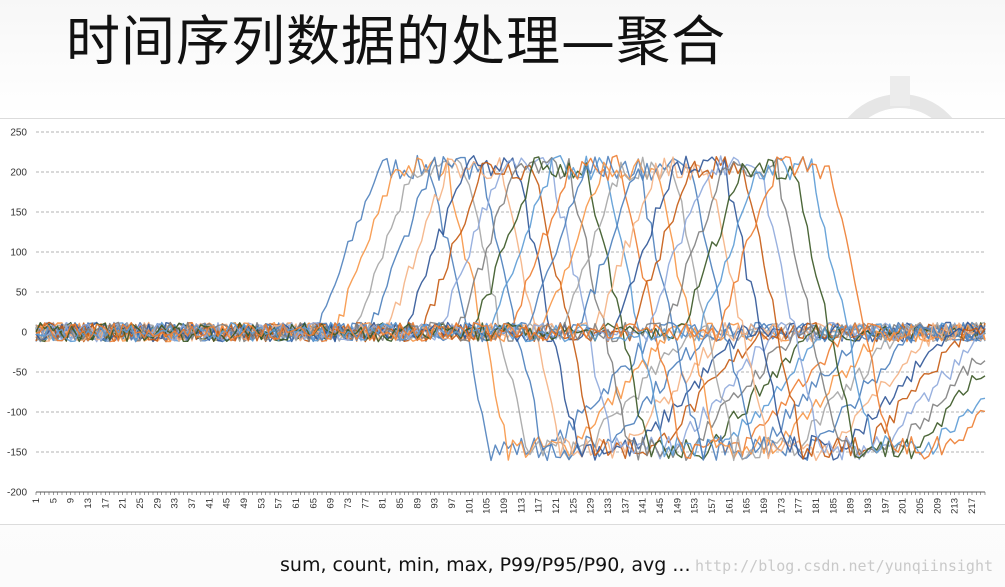 Image resolution: width=1005 pixels, height=587 pixels. What do you see at coordinates (17, 413) in the screenshot?
I see `y-tick-label: -100` at bounding box center [17, 413].